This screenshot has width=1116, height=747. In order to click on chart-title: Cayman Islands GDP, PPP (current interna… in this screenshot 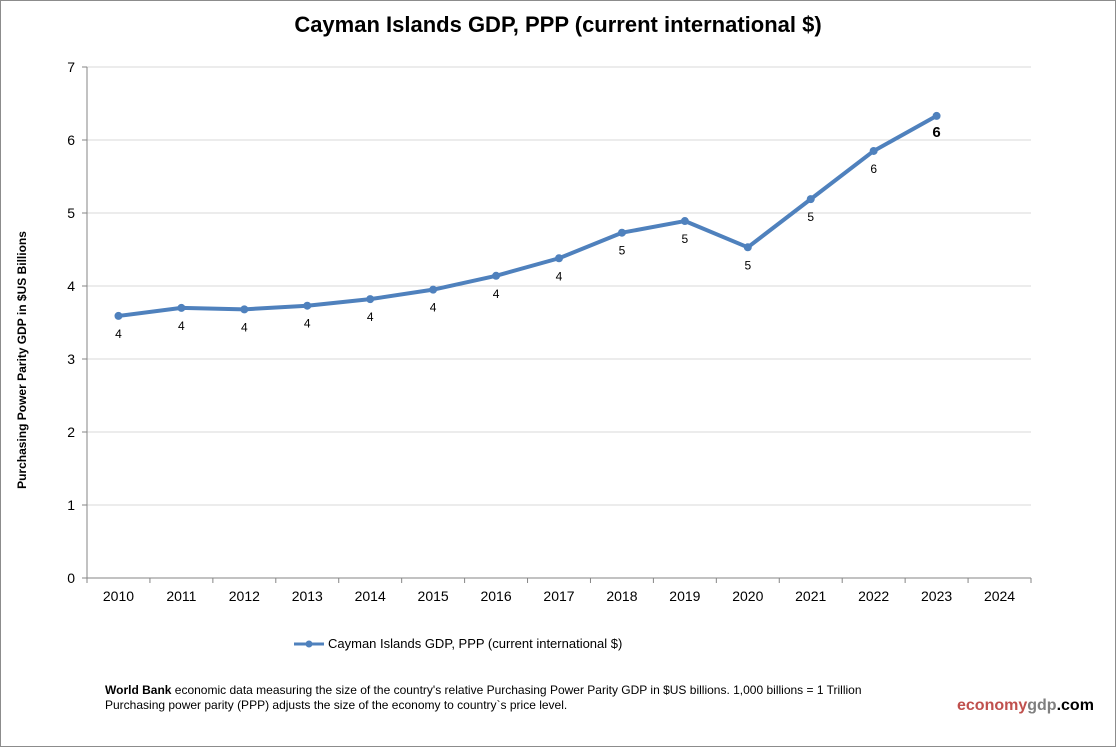, I will do `click(558, 24)`.